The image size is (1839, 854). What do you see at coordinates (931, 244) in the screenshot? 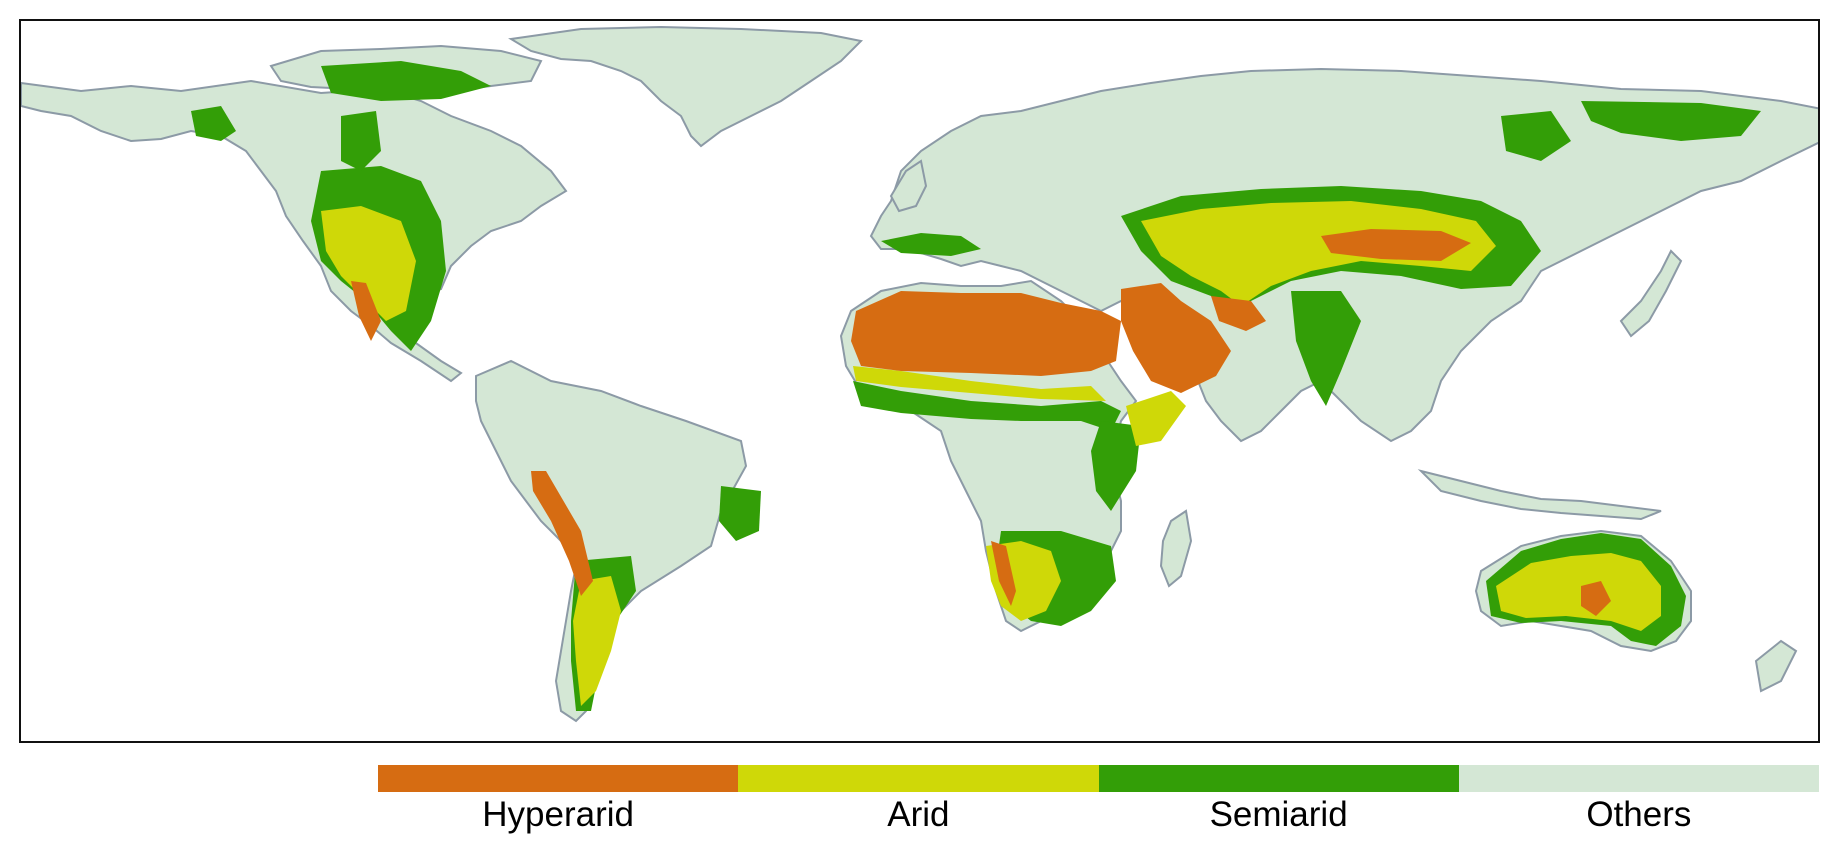
I see `semiarid-mediterranean` at bounding box center [931, 244].